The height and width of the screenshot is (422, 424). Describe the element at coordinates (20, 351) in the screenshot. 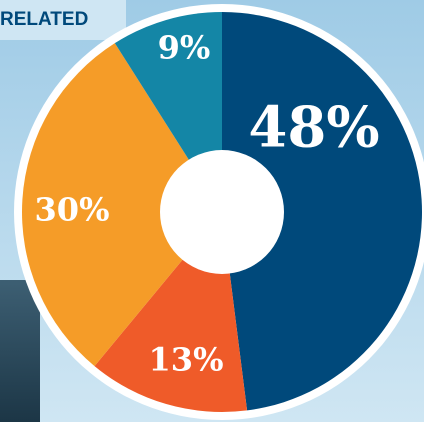

I see `sea-photo` at that location.